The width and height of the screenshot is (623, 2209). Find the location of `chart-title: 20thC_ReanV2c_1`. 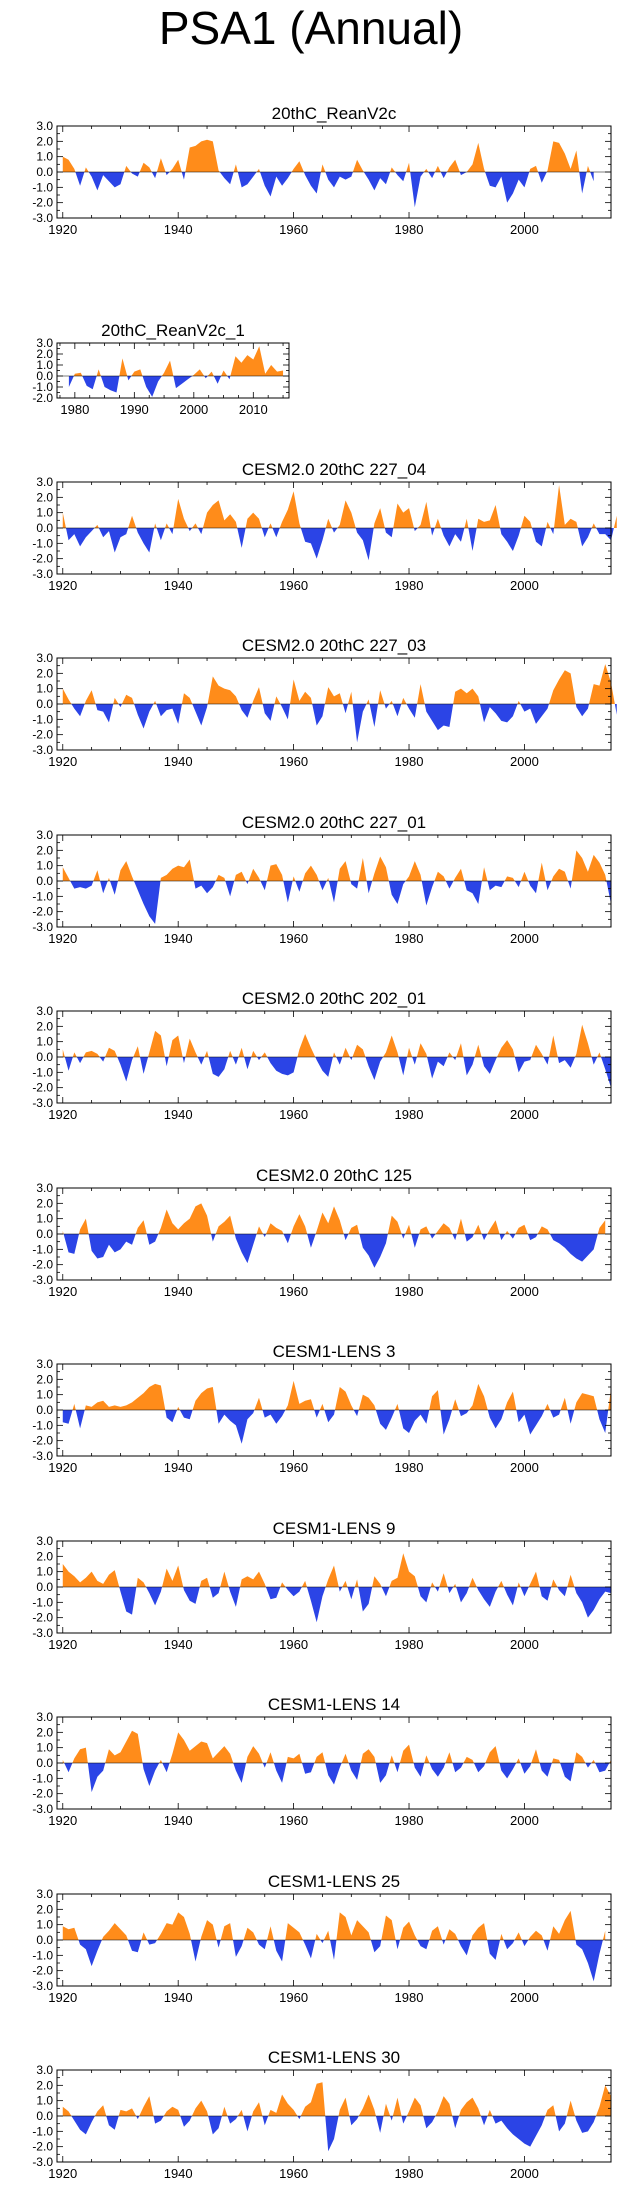

chart-title: 20thC_ReanV2c_1 is located at coordinates (173, 330).